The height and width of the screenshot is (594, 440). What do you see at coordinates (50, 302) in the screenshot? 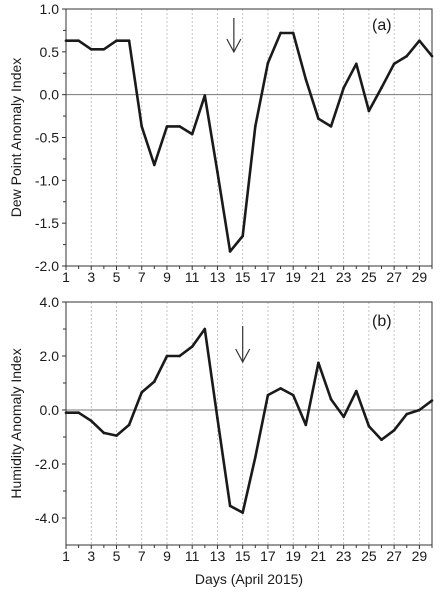
I see `y-tick-label: 4.0` at bounding box center [50, 302].